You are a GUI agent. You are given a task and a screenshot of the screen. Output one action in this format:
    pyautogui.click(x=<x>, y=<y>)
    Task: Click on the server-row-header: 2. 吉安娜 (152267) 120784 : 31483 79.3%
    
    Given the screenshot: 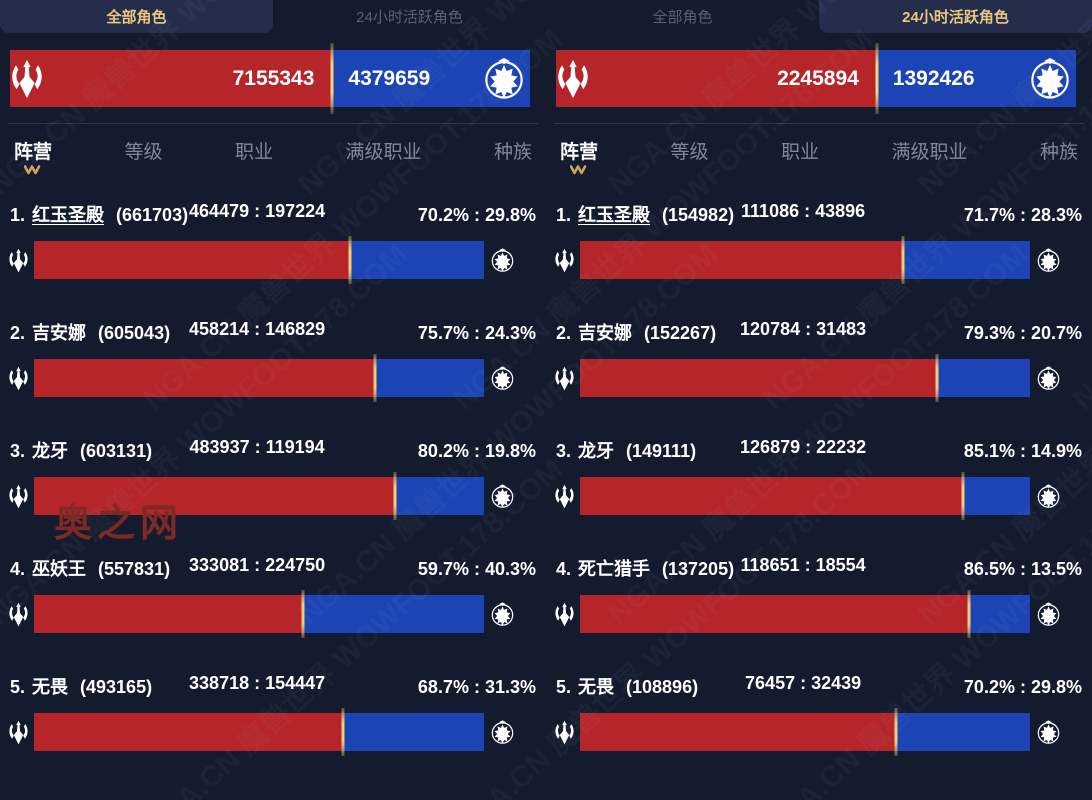 What is the action you would take?
    pyautogui.click(x=819, y=332)
    